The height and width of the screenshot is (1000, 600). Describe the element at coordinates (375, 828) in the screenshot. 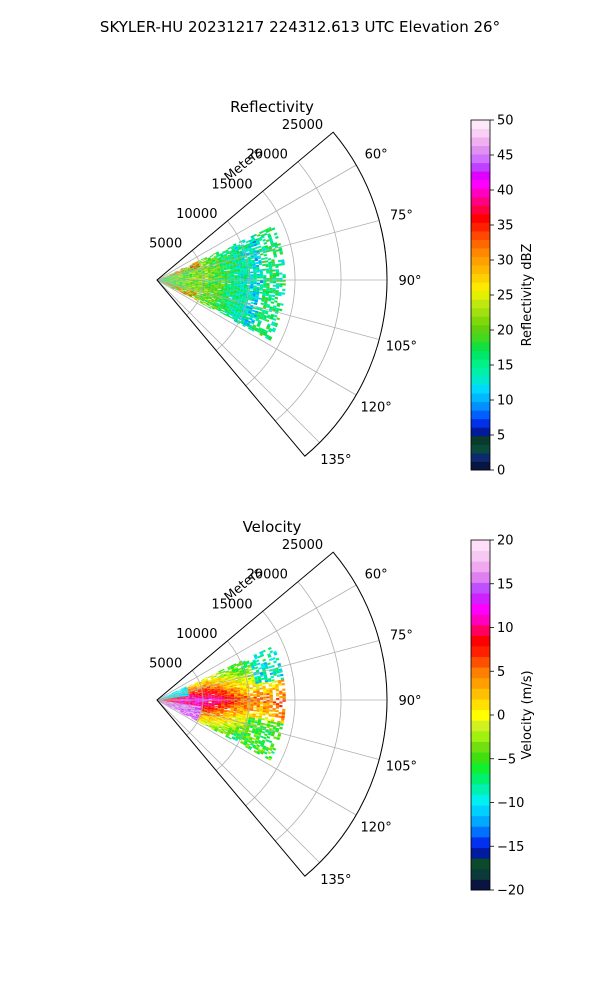

I see `angle-tick-label: 120°` at that location.